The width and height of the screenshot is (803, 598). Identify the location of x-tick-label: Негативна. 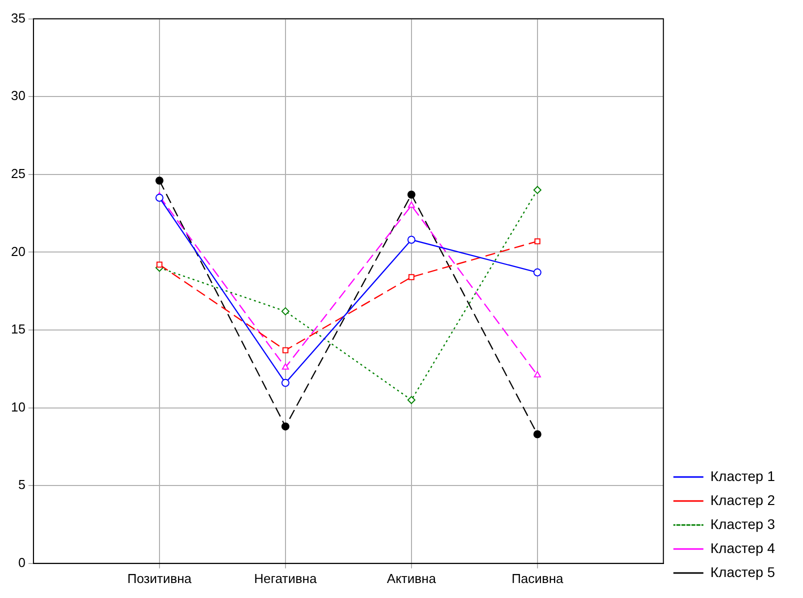
(286, 578).